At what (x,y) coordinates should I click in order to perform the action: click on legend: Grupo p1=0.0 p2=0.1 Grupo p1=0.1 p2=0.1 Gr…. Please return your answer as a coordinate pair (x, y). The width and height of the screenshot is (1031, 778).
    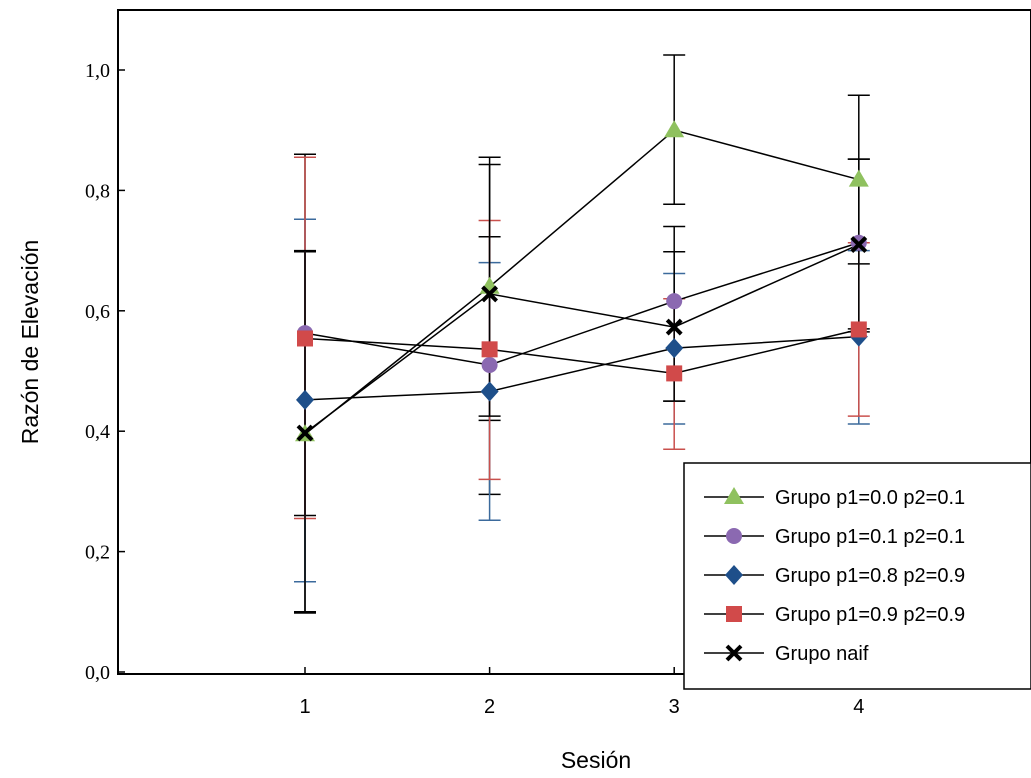
    Looking at the image, I should click on (857, 576).